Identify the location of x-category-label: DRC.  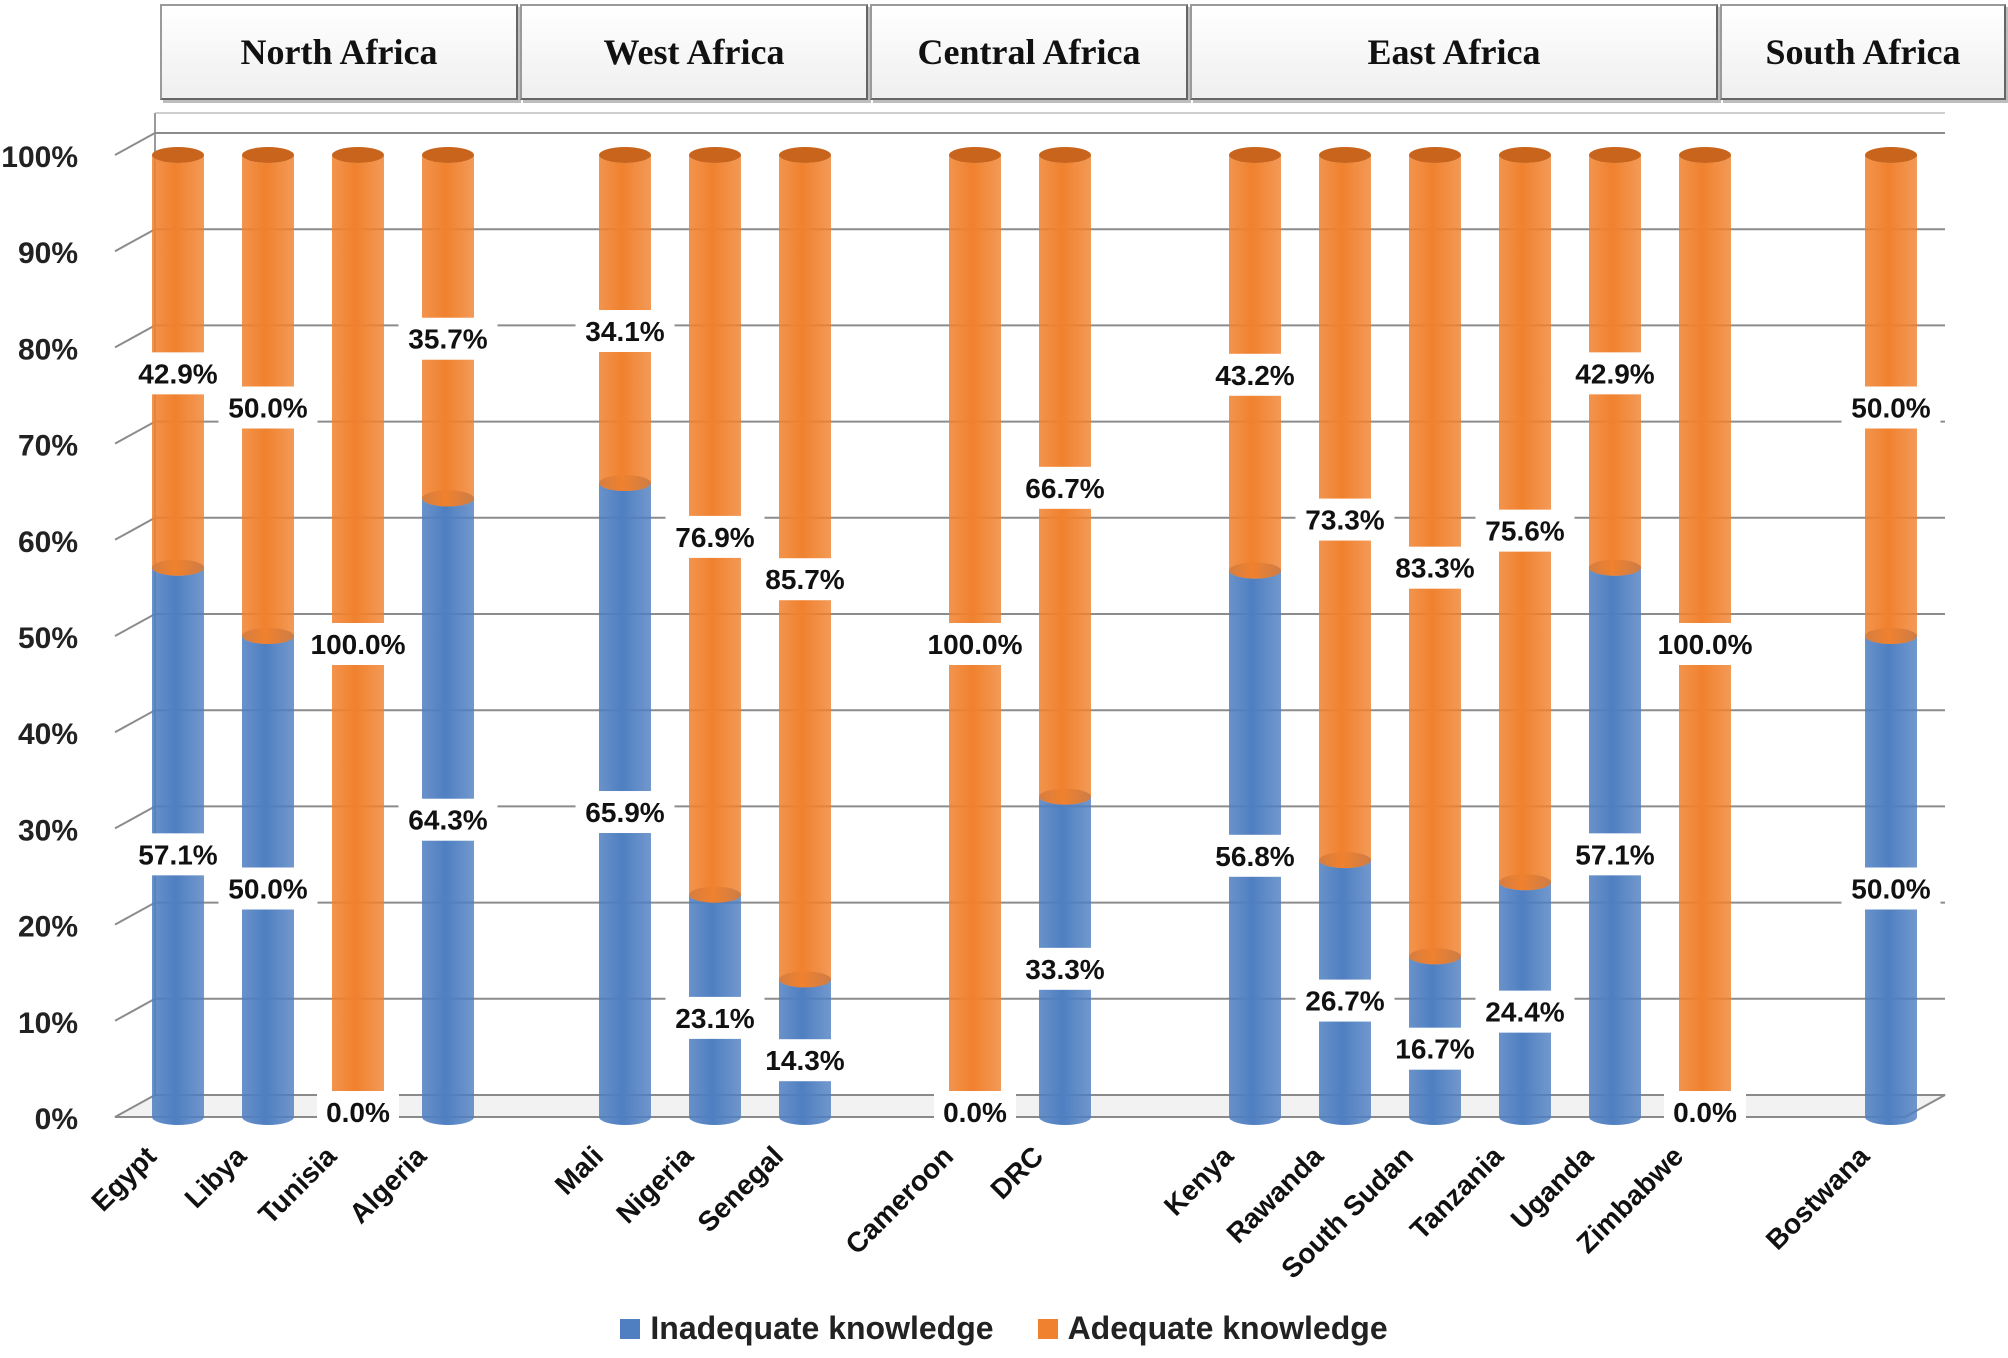
(1016, 1172).